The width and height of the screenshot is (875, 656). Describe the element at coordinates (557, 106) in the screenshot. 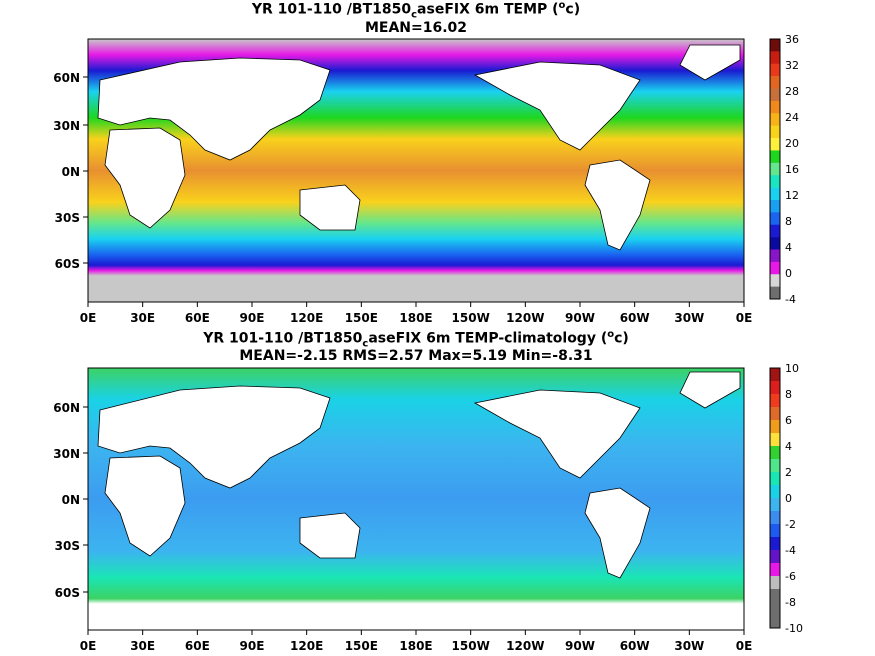

I see `north-america-land` at that location.